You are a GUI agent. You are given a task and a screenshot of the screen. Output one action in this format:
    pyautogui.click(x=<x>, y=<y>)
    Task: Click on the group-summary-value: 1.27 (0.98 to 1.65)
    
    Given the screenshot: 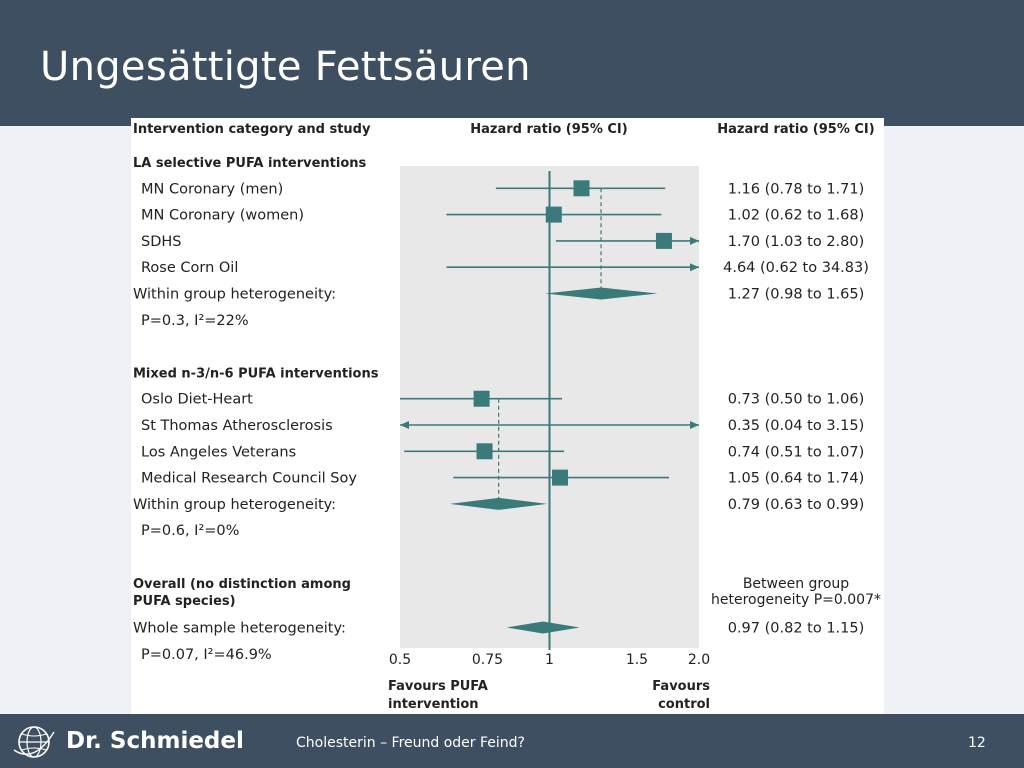 What is the action you would take?
    pyautogui.click(x=796, y=295)
    